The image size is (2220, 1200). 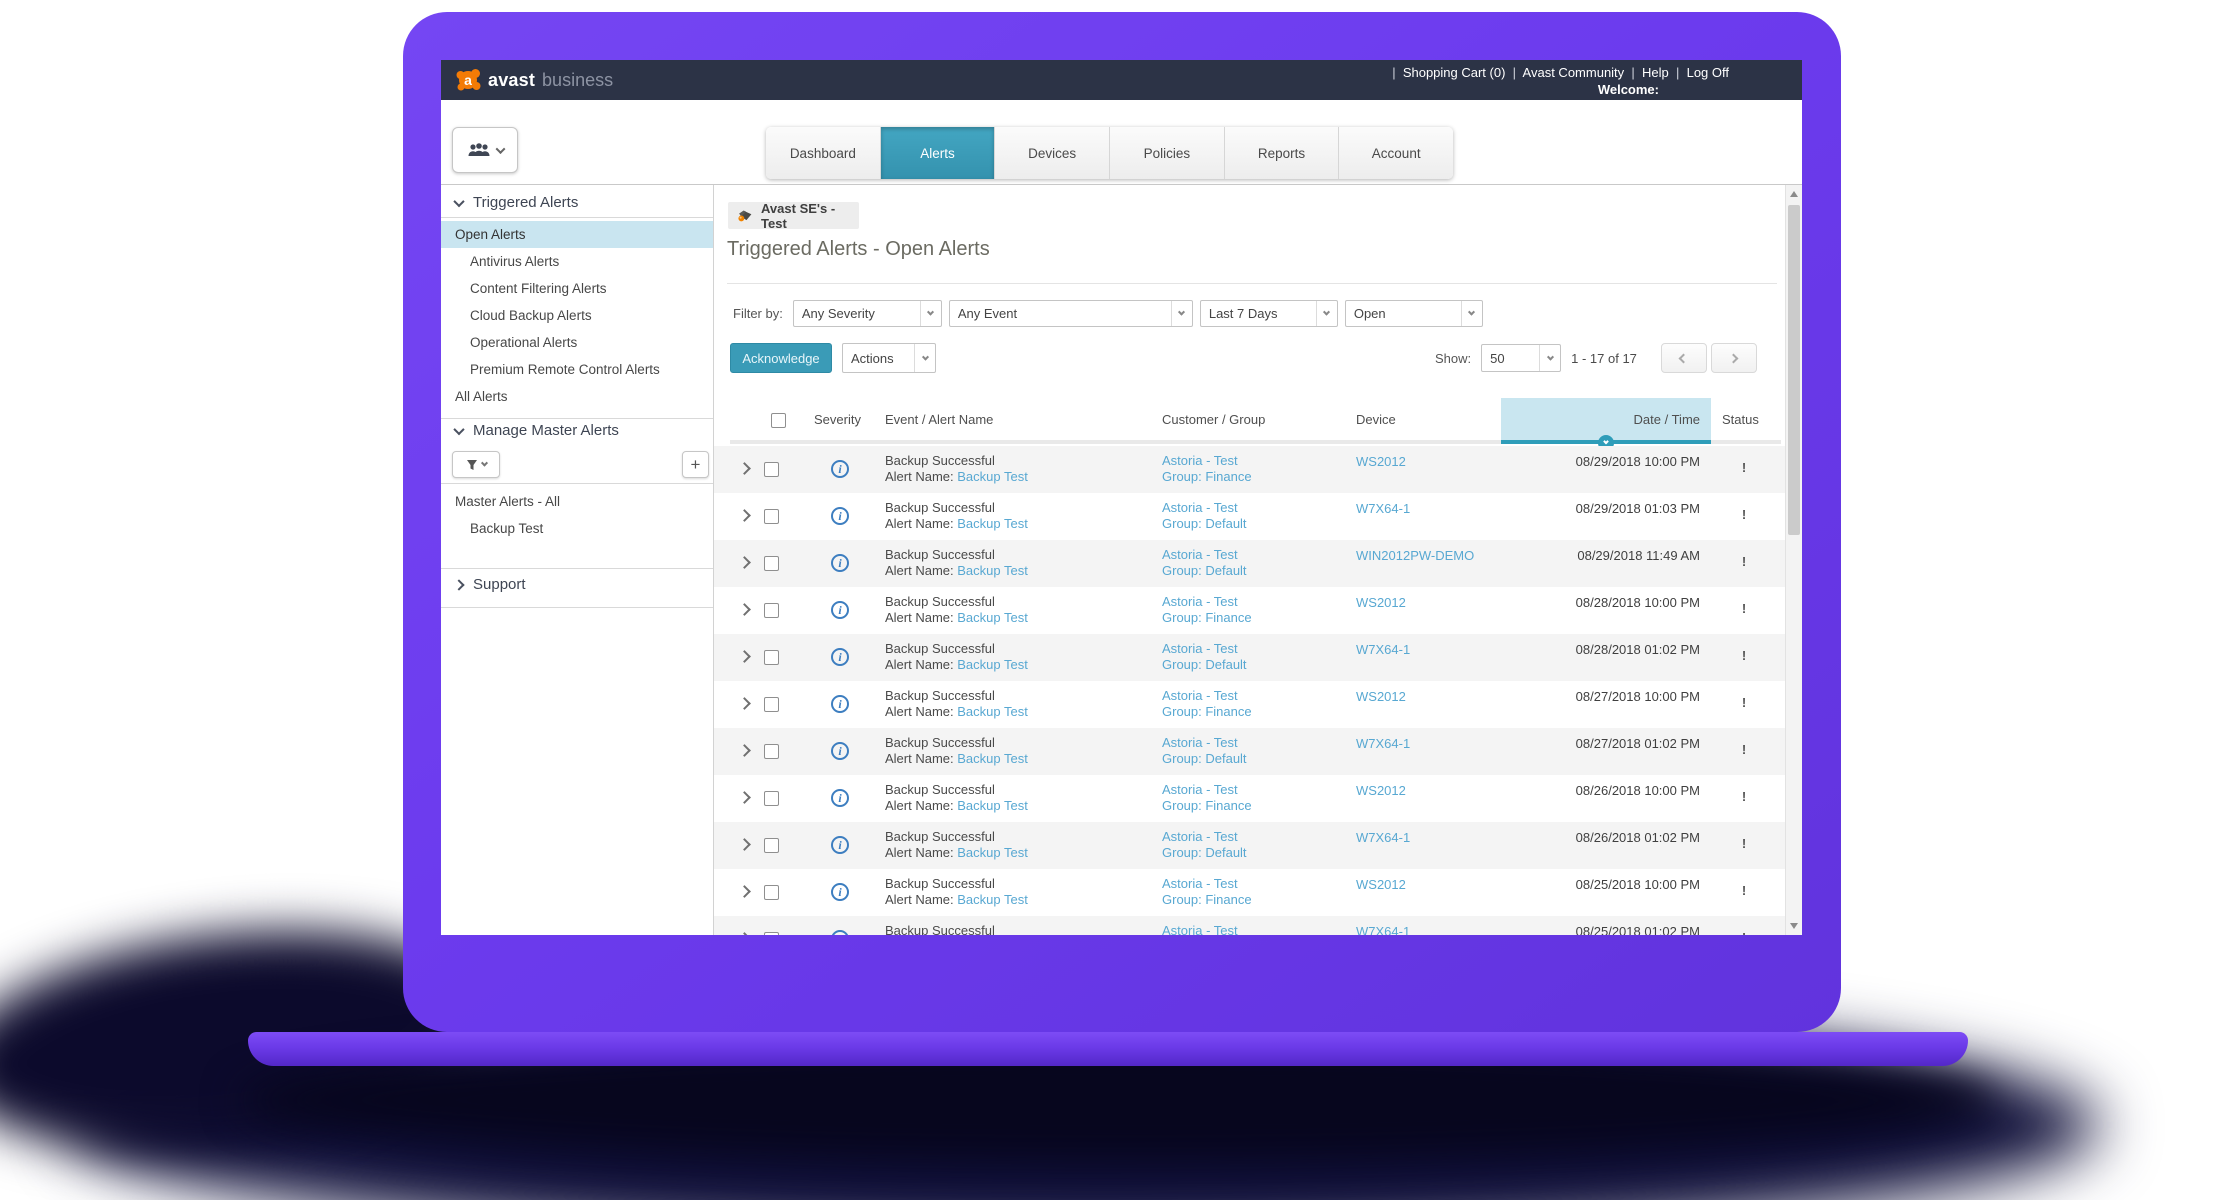 What do you see at coordinates (565, 369) in the screenshot?
I see `sidebar-item: Premium Remote Control Alerts` at bounding box center [565, 369].